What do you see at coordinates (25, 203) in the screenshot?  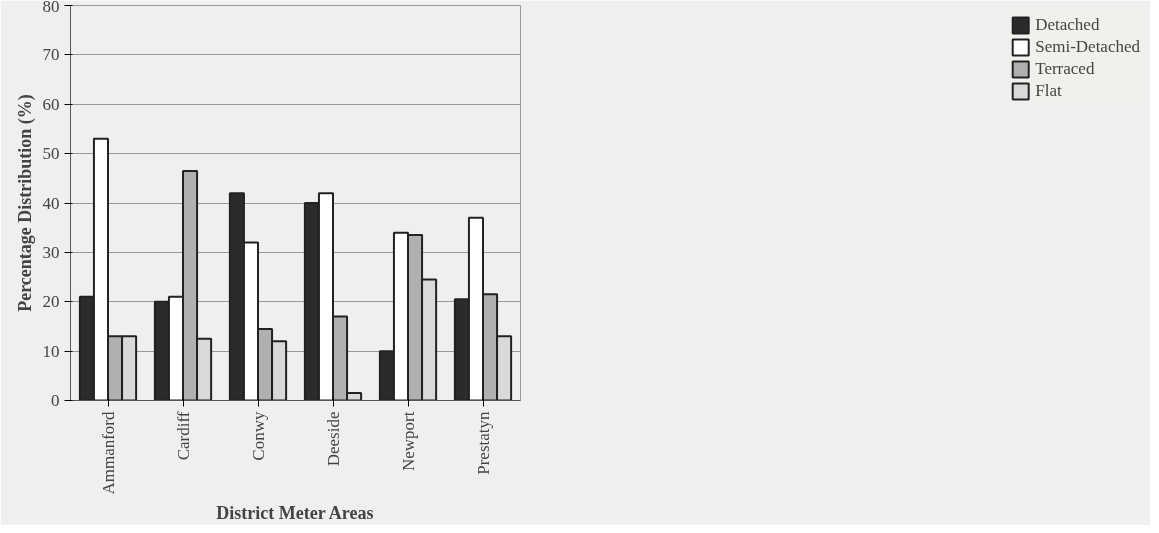 I see `y-axis-title: Percentage Distribution (%)` at bounding box center [25, 203].